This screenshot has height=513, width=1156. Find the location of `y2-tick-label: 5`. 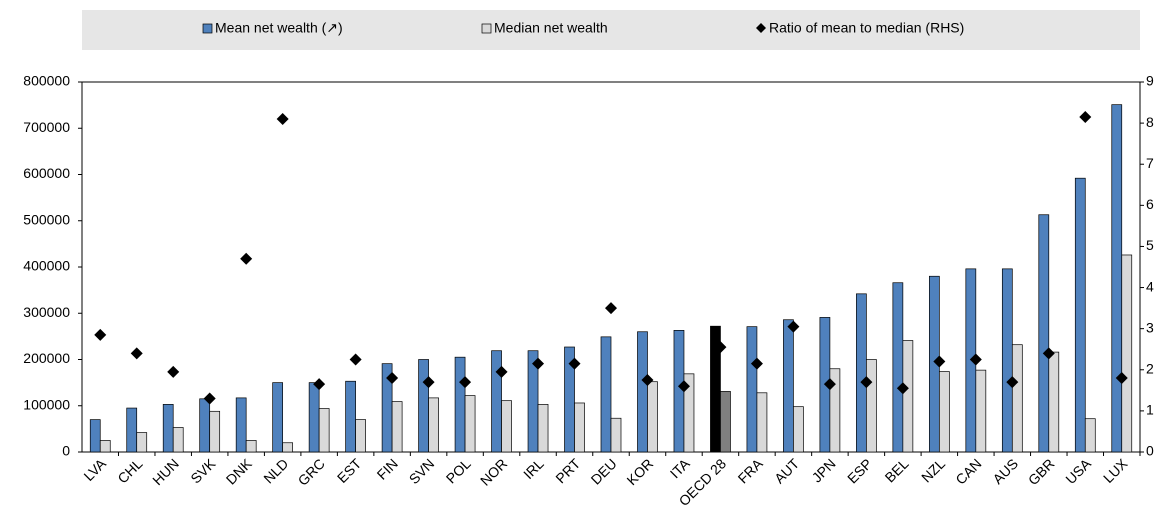

y2-tick-label: 5 is located at coordinates (1150, 245).